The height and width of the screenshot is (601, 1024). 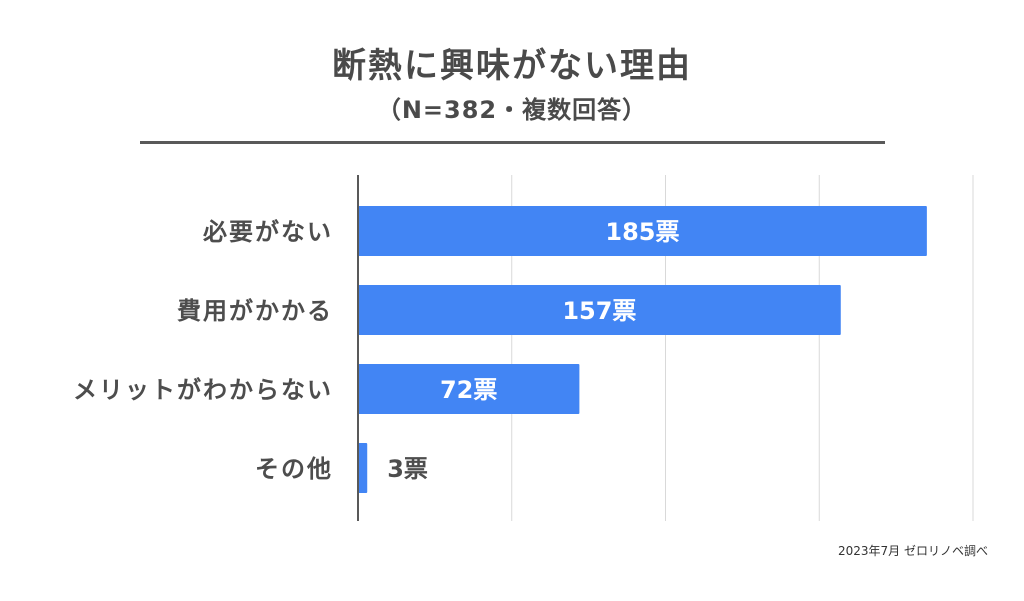 What do you see at coordinates (913, 551) in the screenshot?
I see `source-note: 2023年7月 ゼロリノベ調べ` at bounding box center [913, 551].